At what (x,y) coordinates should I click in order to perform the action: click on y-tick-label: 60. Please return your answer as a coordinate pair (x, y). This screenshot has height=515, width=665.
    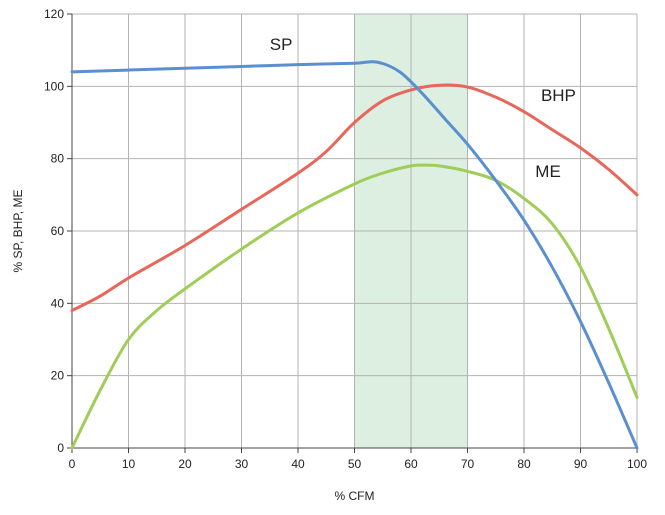
    Looking at the image, I should click on (58, 231).